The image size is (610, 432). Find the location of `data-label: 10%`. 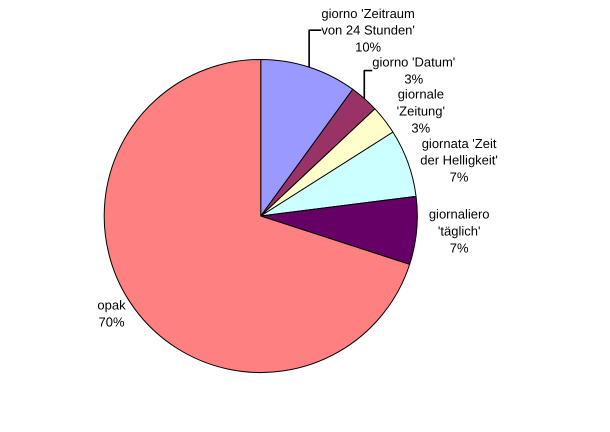

data-label: 10% is located at coordinates (368, 47).